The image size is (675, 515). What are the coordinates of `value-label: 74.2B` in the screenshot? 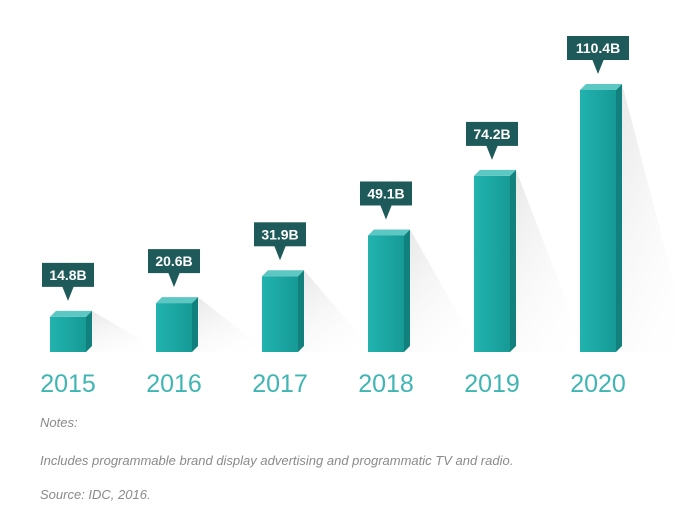 It's located at (491, 134).